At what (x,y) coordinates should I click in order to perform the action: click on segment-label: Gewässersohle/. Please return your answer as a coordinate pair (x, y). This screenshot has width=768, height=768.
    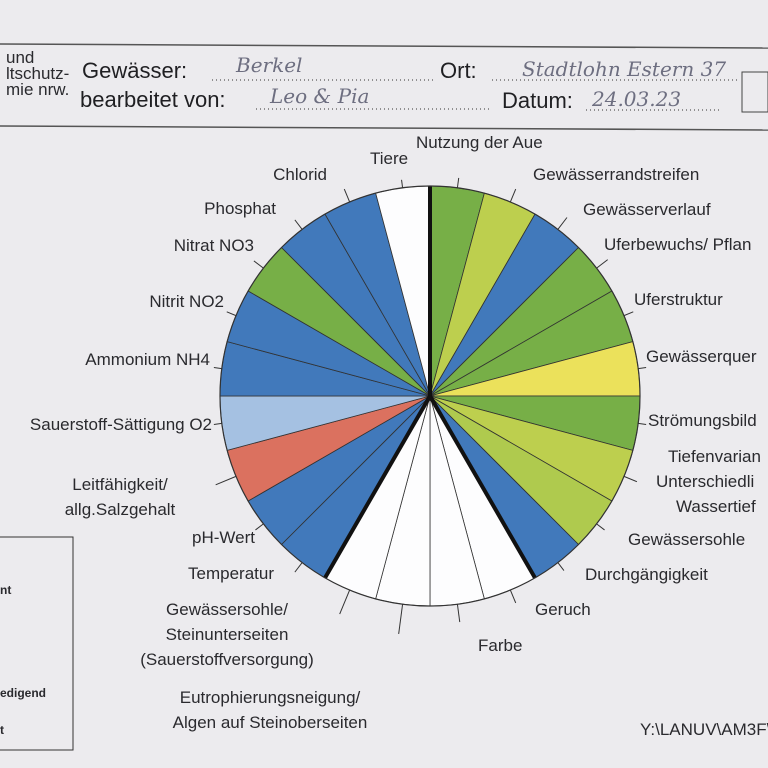
    Looking at the image, I should click on (227, 609).